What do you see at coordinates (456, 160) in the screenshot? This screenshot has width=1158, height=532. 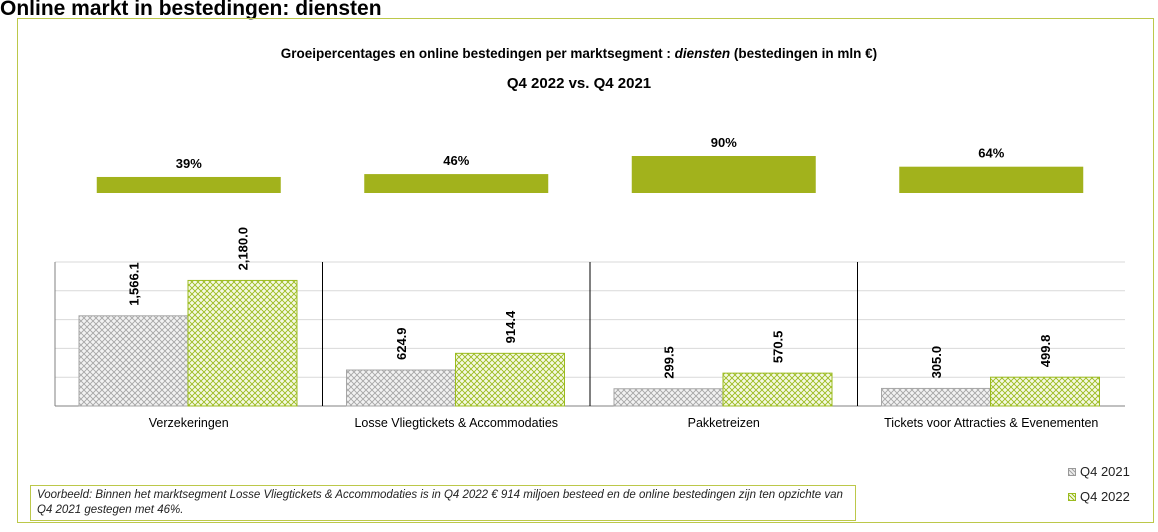 I see `growth-label: 46%` at bounding box center [456, 160].